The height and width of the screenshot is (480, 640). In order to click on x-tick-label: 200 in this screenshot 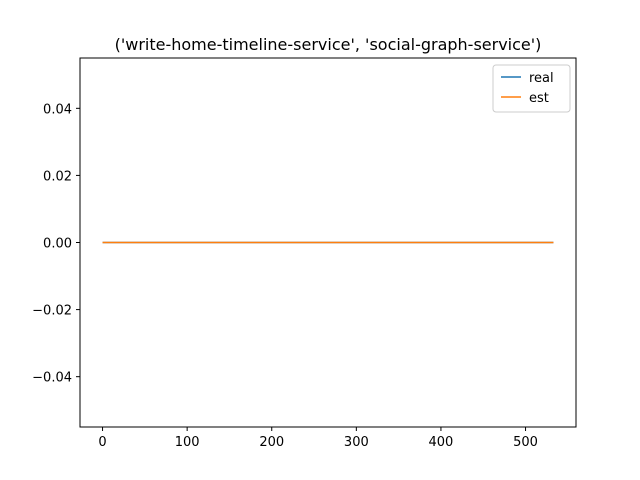, I will do `click(271, 442)`.